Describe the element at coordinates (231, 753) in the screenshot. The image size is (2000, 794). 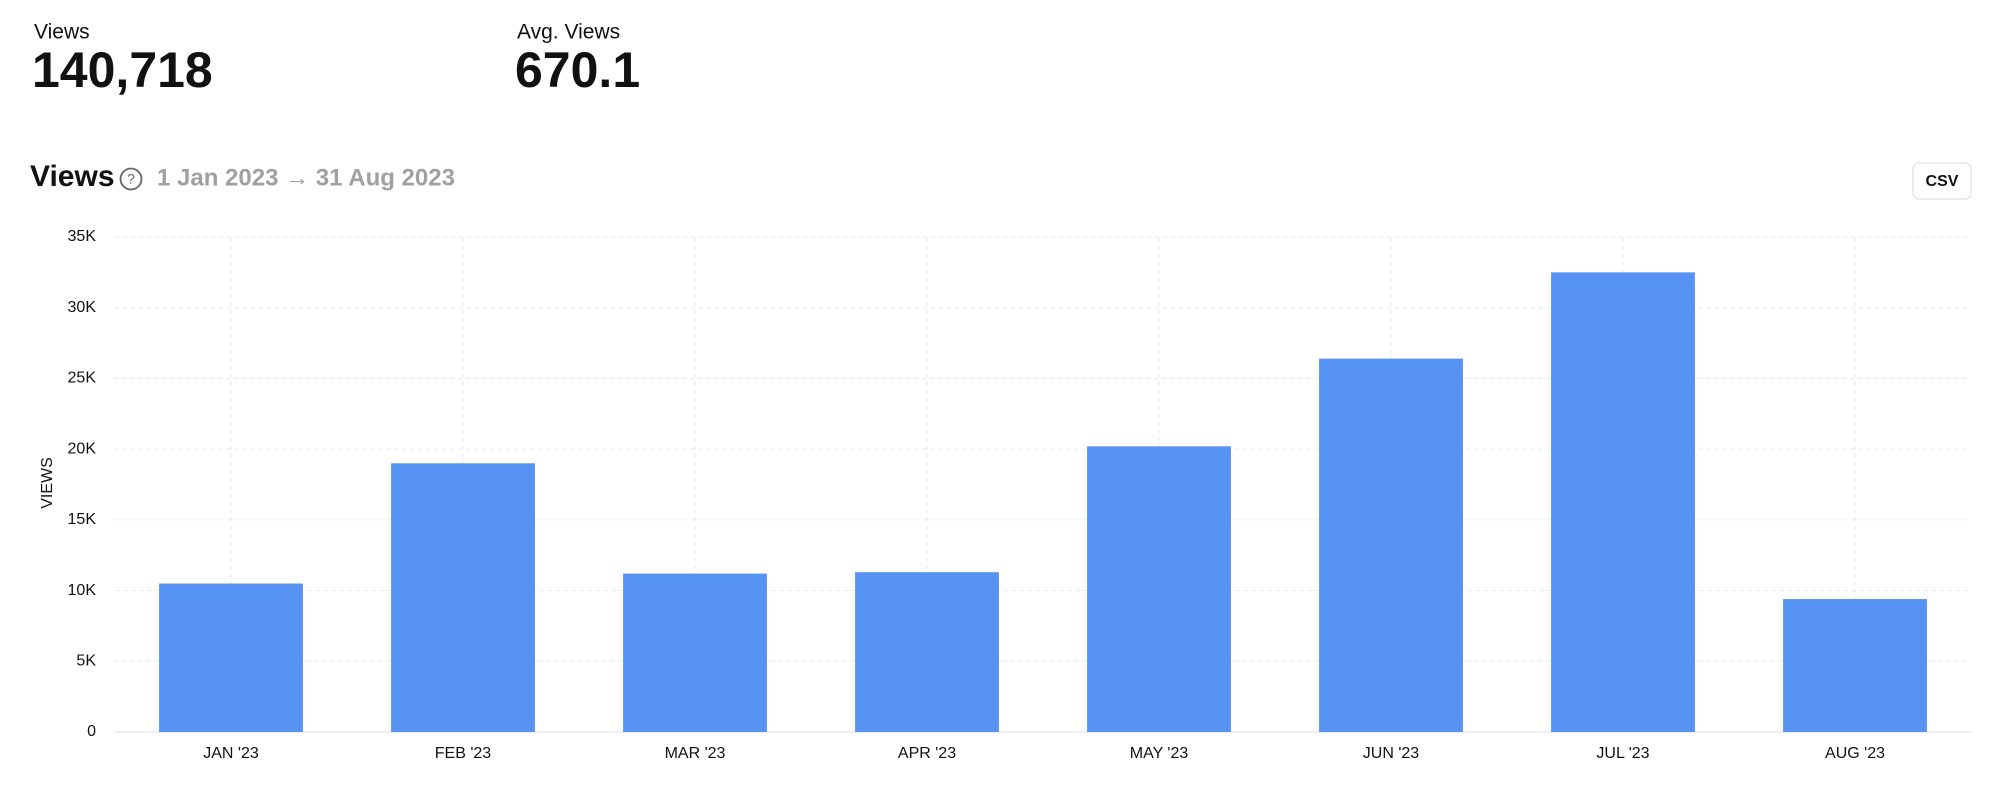
I see `x-tick-label: JAN '23` at that location.